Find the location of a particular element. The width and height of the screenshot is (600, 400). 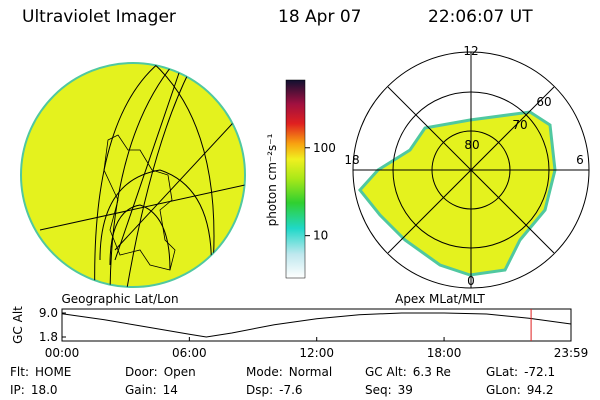

title: Ultraviolet Imager is located at coordinates (99, 17).